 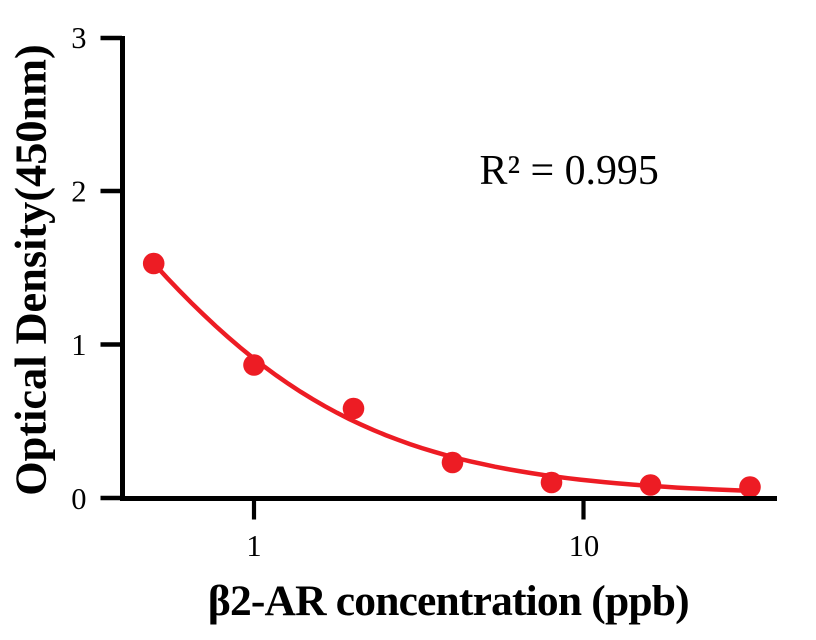 I want to click on svg-text: 2, so click(x=78, y=191).